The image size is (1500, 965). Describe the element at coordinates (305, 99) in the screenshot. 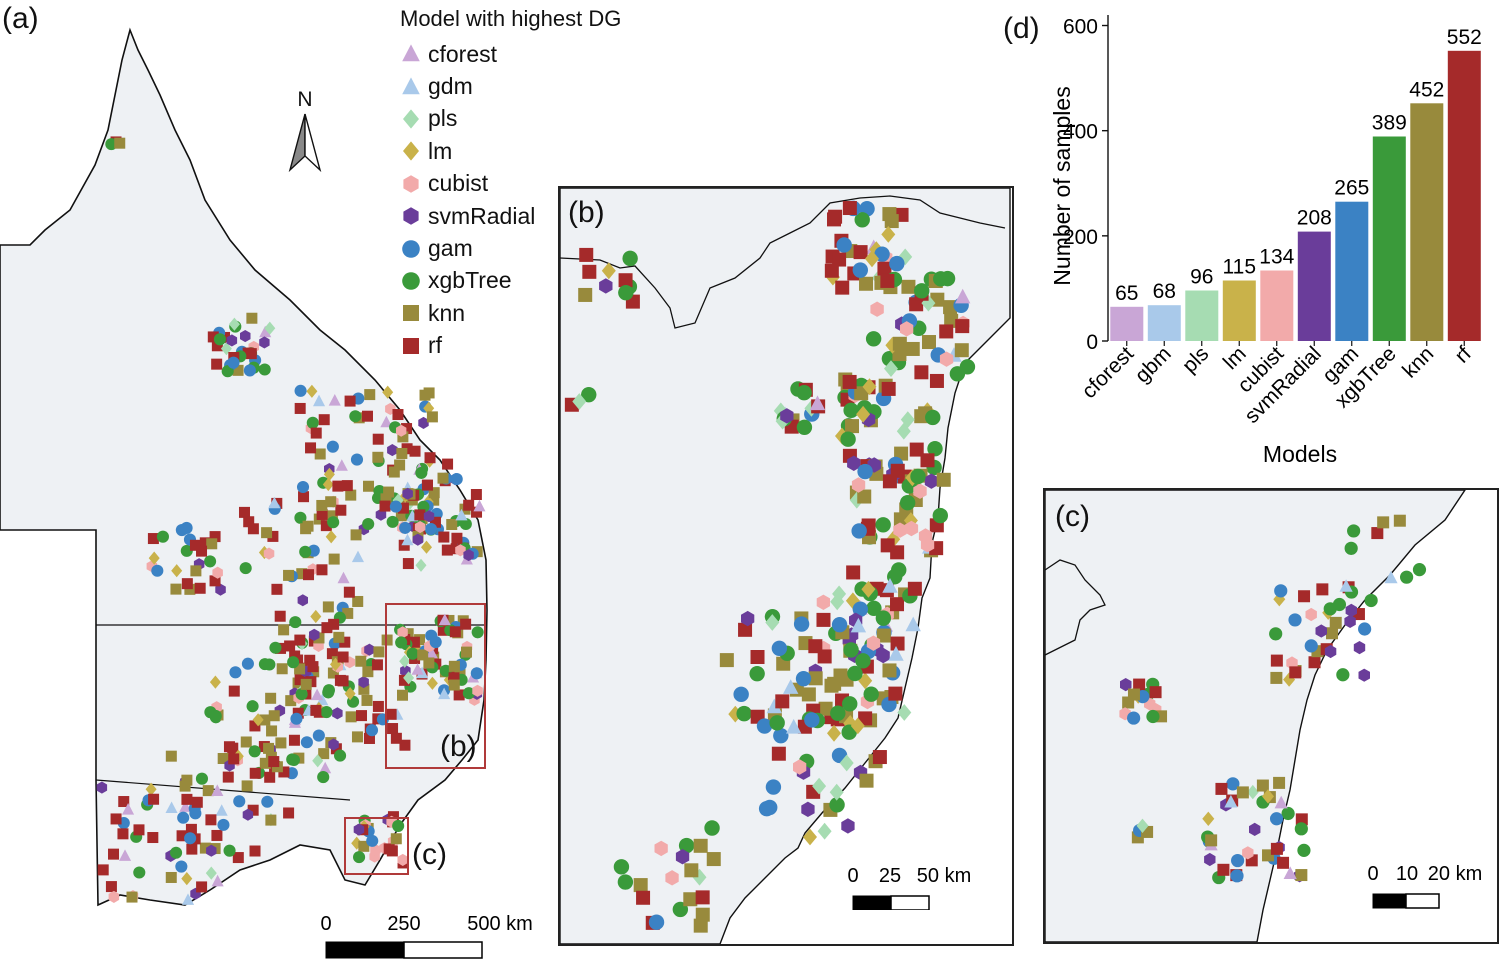

I see `north-label: N` at that location.